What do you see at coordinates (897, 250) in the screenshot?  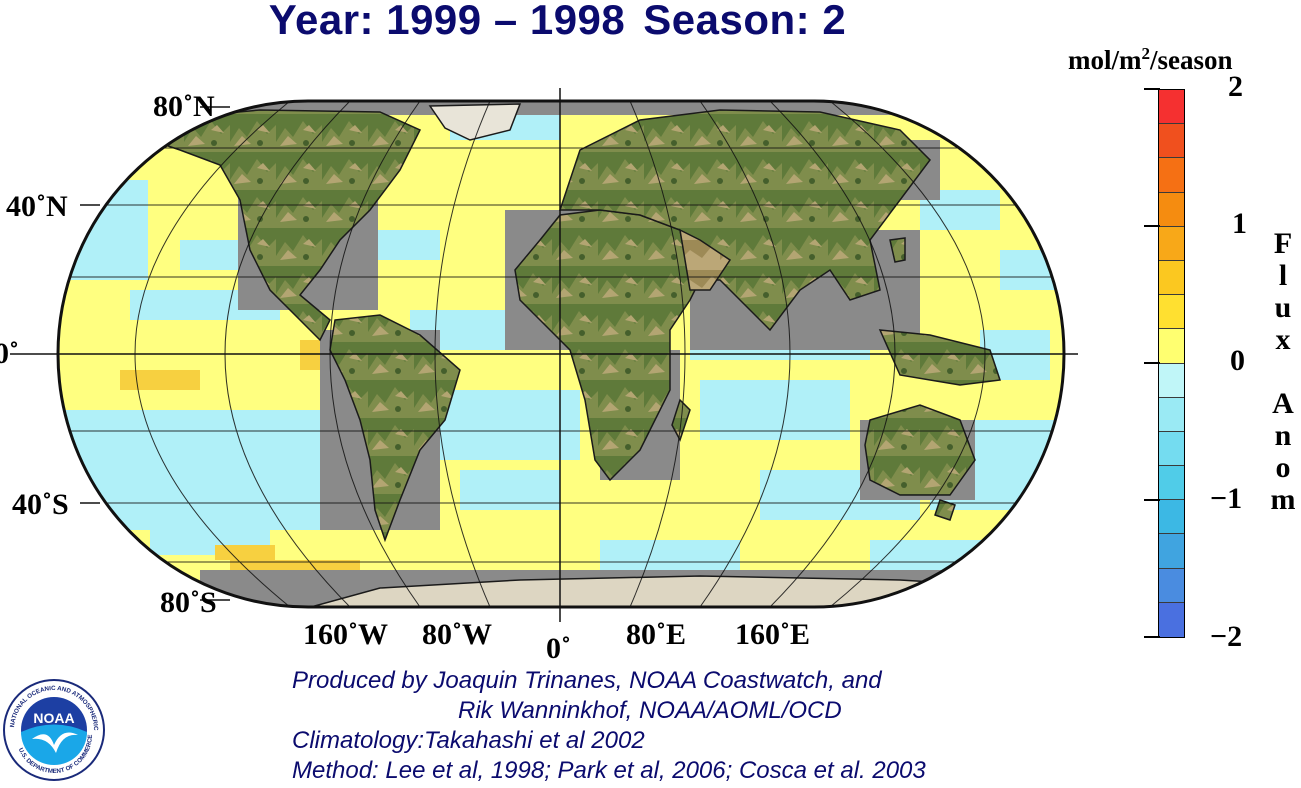 I see `japan` at bounding box center [897, 250].